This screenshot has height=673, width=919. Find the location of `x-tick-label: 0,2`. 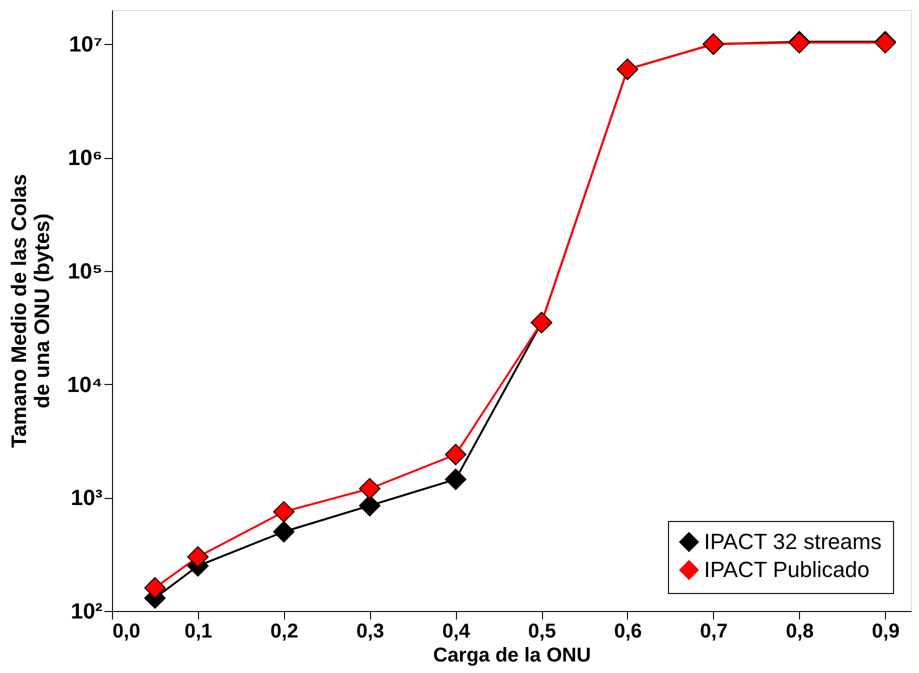

x-tick-label: 0,2 is located at coordinates (284, 631).